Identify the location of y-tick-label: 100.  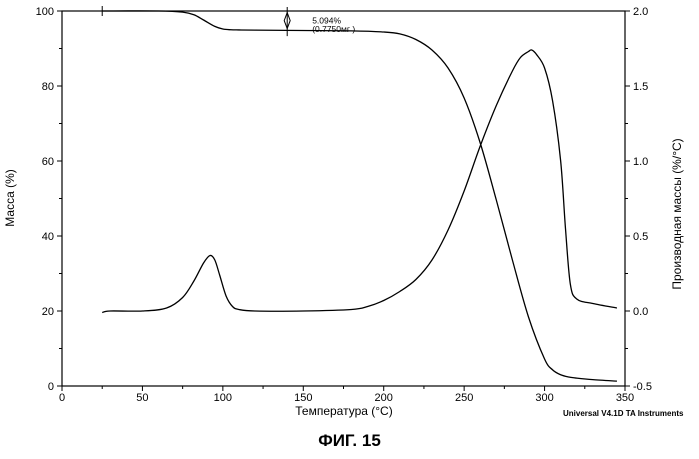
(45, 12).